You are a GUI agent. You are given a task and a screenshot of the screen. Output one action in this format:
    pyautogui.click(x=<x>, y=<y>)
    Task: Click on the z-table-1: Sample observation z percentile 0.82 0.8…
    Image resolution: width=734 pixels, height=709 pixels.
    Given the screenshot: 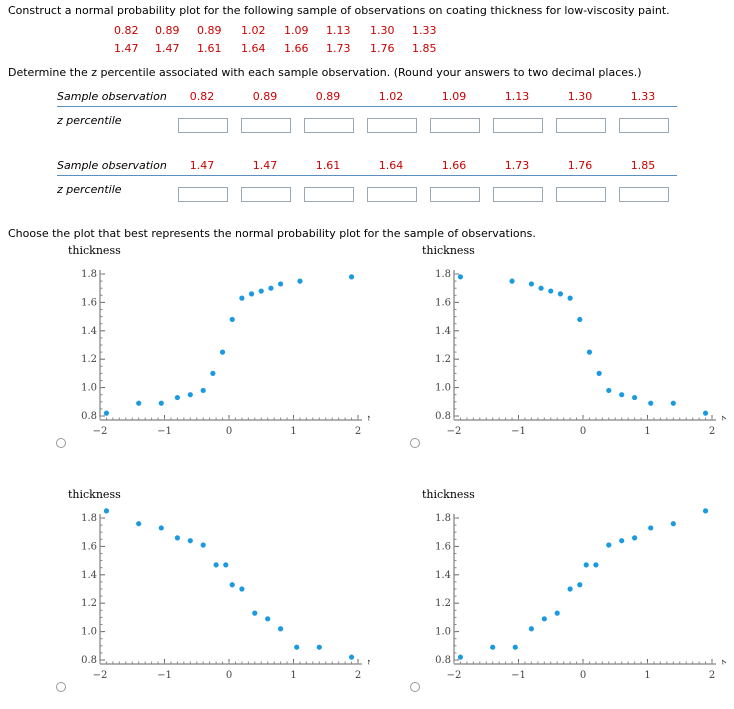 What is the action you would take?
    pyautogui.click(x=367, y=114)
    